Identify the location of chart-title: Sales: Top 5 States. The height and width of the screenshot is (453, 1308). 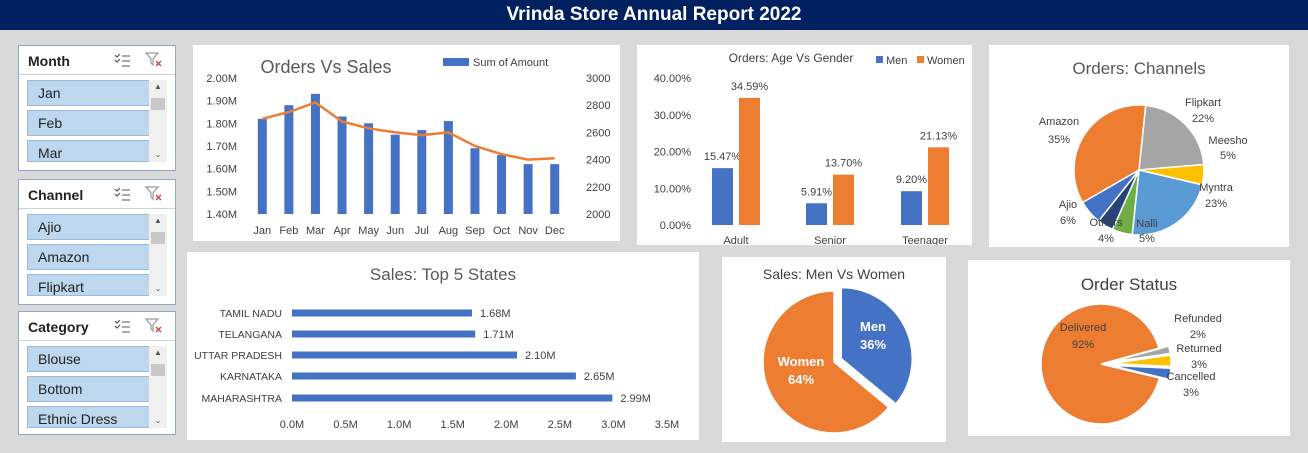
(443, 274).